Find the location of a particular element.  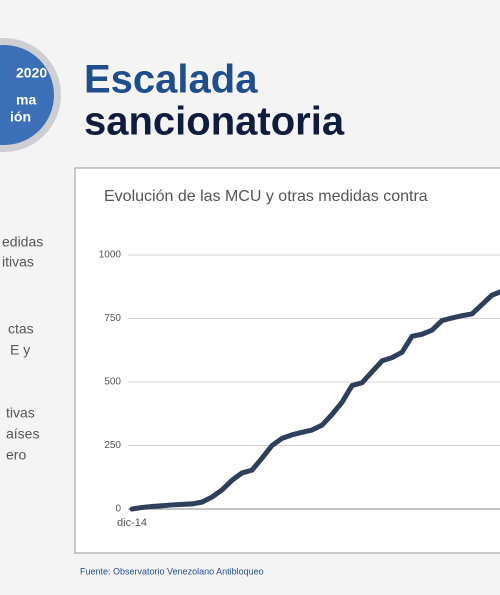

title: Escalada is located at coordinates (171, 80).